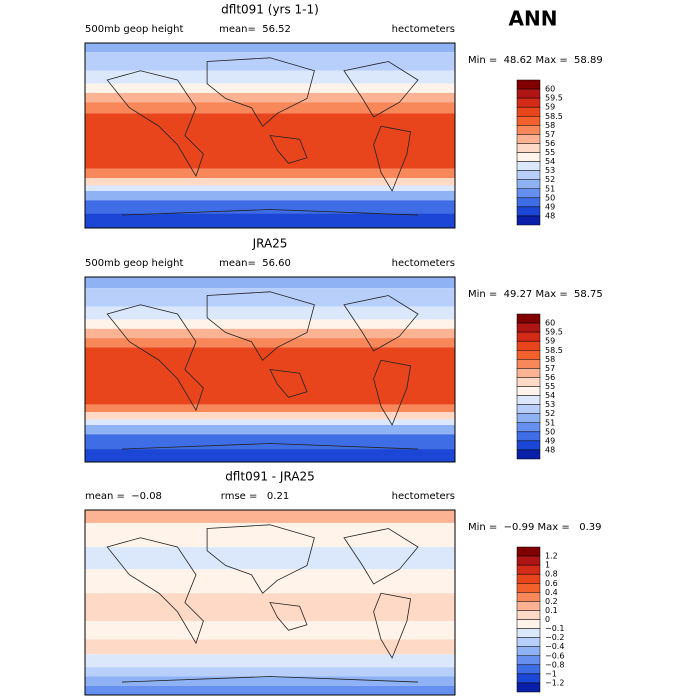 The width and height of the screenshot is (700, 700). Describe the element at coordinates (270, 10) in the screenshot. I see `panel-title: dflt091 (yrs 1-1)` at that location.